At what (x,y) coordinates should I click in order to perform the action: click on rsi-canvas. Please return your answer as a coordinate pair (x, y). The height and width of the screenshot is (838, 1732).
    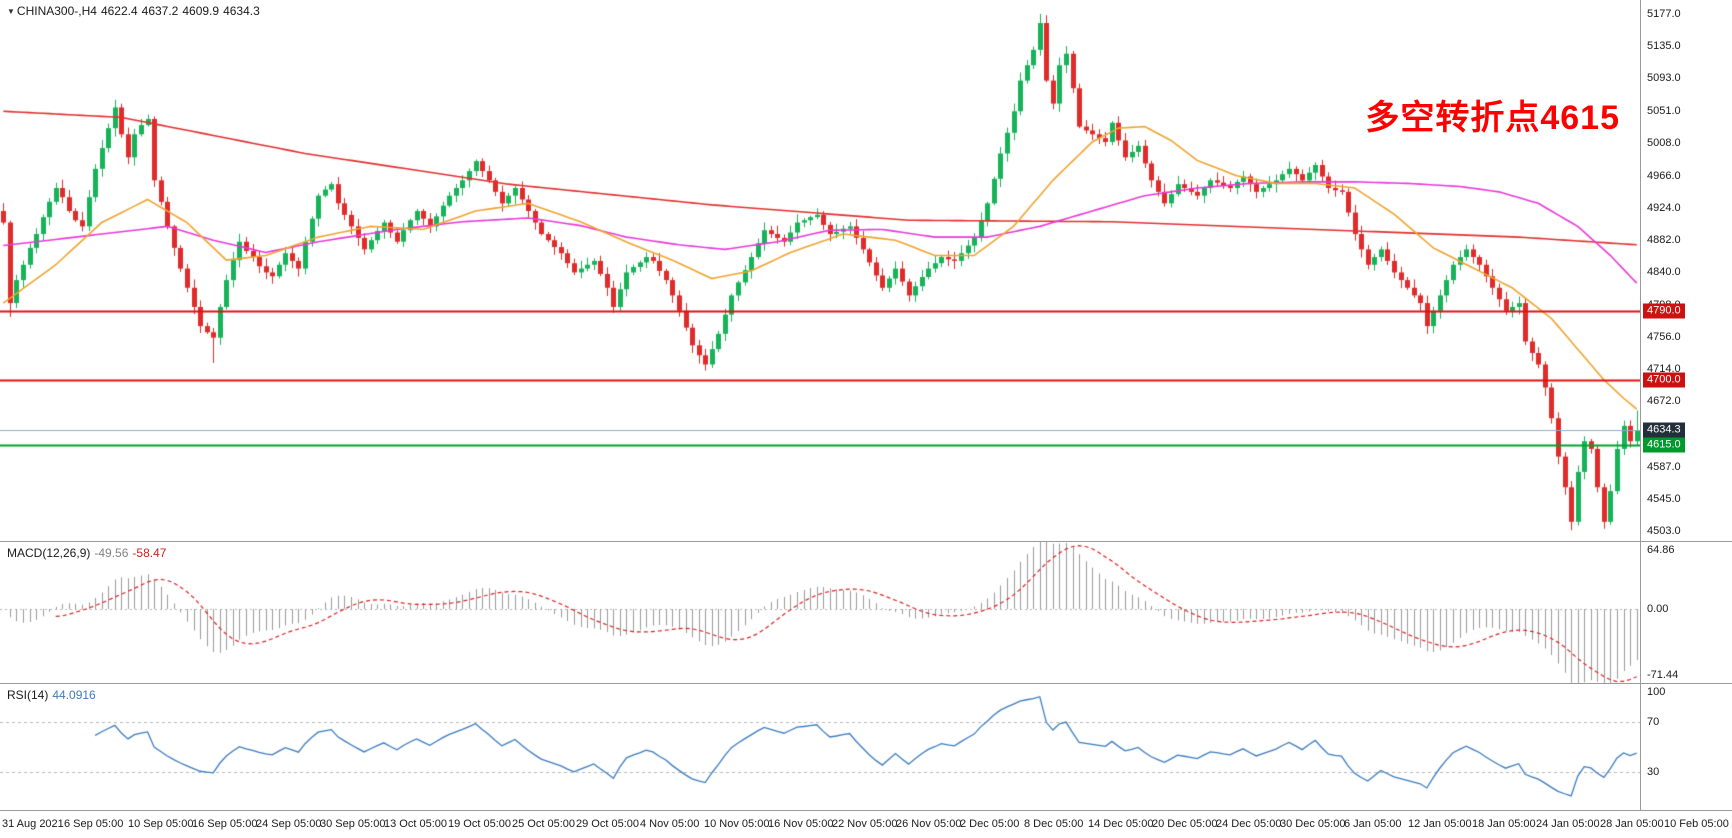
    Looking at the image, I should click on (820, 747).